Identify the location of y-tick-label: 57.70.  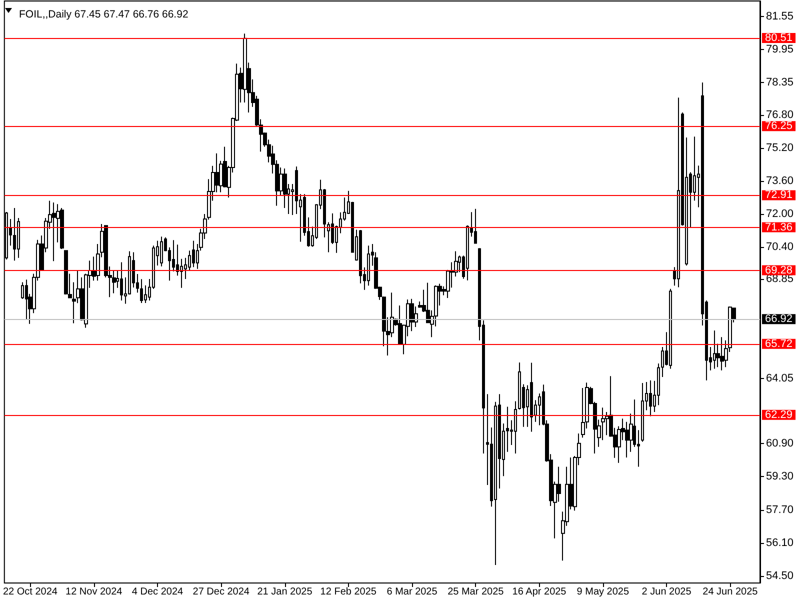
(780, 510).